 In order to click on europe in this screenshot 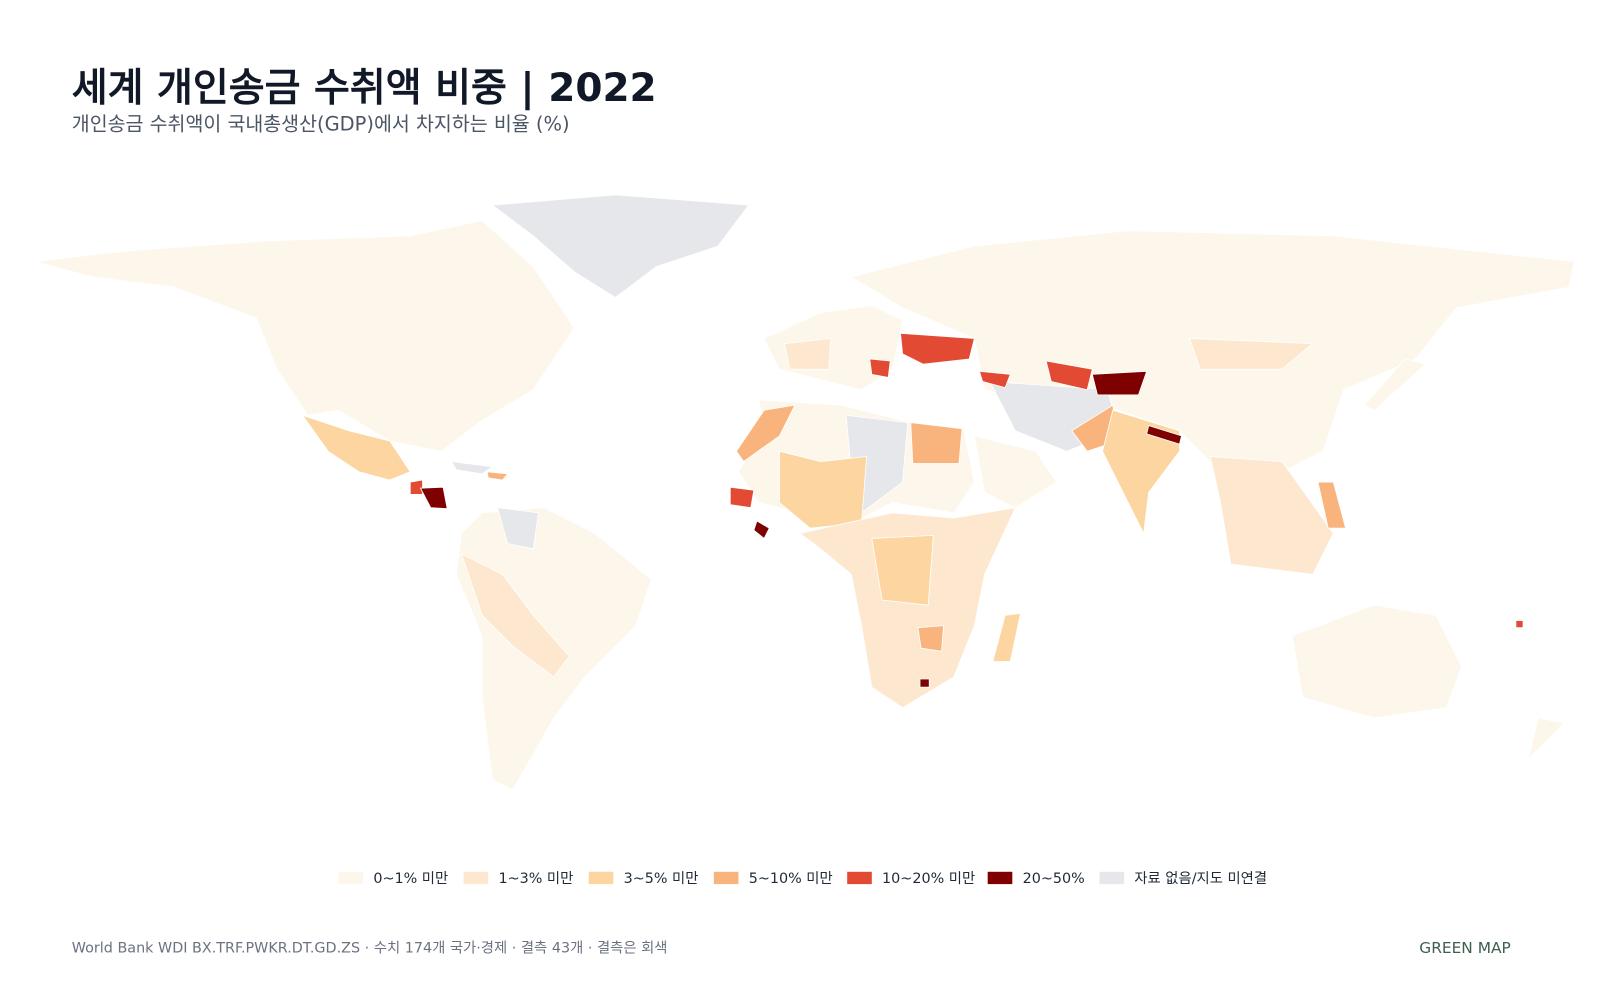, I will do `click(833, 348)`.